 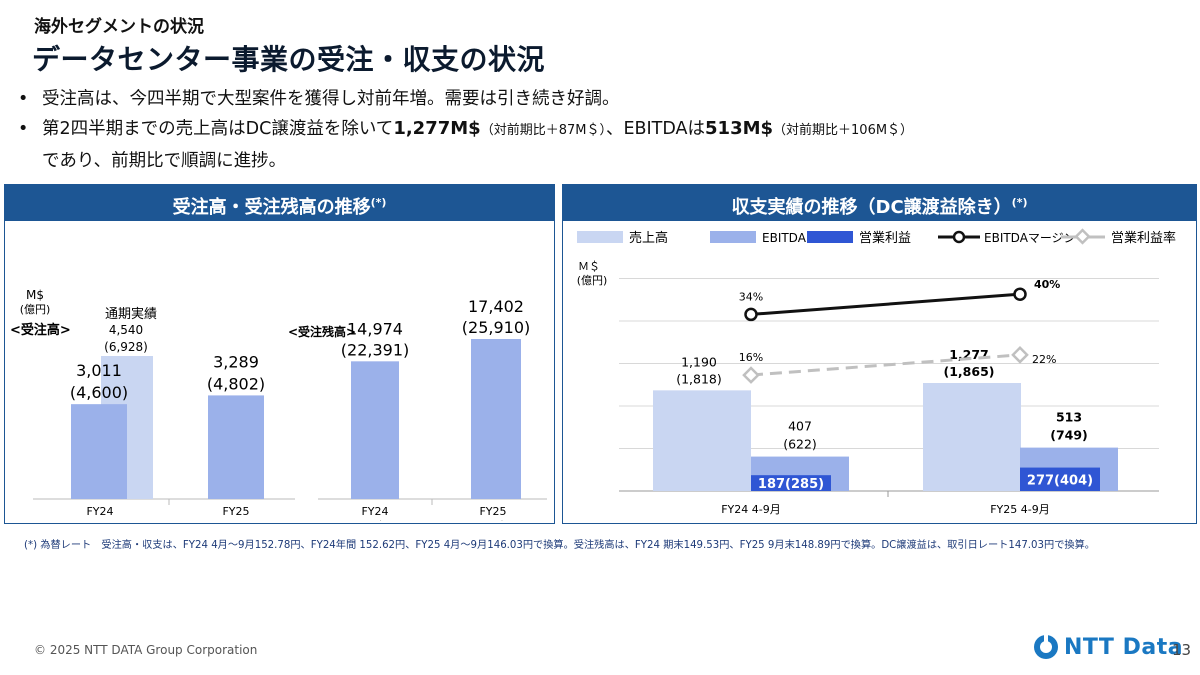 What do you see at coordinates (496, 306) in the screenshot?
I see `bar-value-label: 17,402` at bounding box center [496, 306].